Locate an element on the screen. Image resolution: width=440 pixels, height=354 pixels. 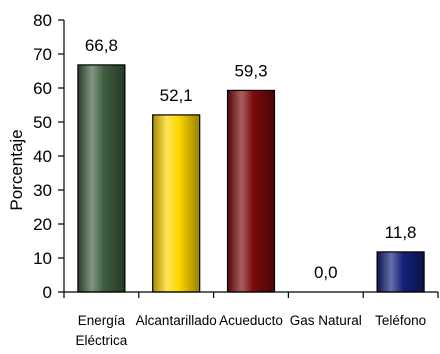
category-label-0-line-1: Eléctrica is located at coordinates (102, 340).